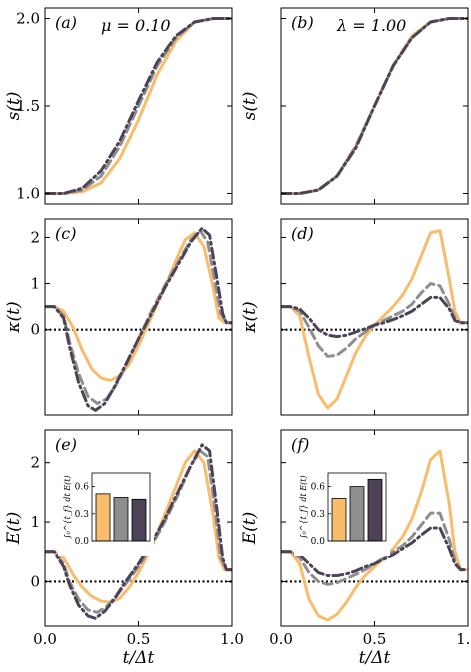 This screenshot has width=471, height=672. I want to click on panel-b: s(t) (b) λ = 1.00, so click(354, 106).